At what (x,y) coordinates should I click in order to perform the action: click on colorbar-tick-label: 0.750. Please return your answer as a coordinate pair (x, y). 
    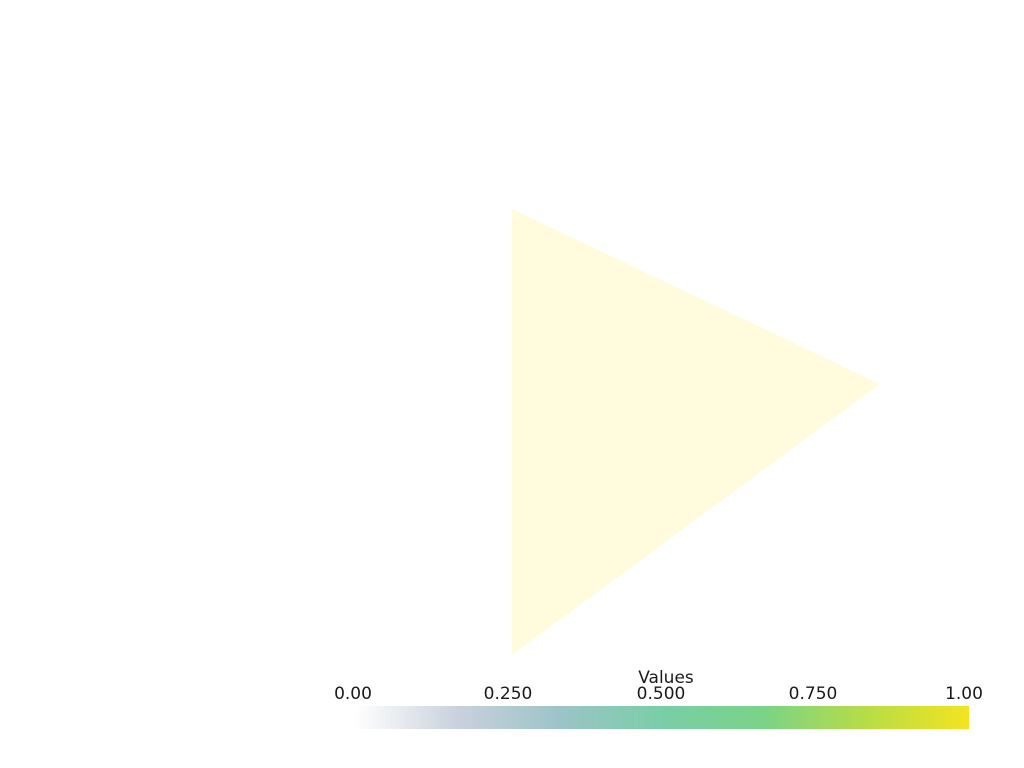
    Looking at the image, I should click on (813, 694).